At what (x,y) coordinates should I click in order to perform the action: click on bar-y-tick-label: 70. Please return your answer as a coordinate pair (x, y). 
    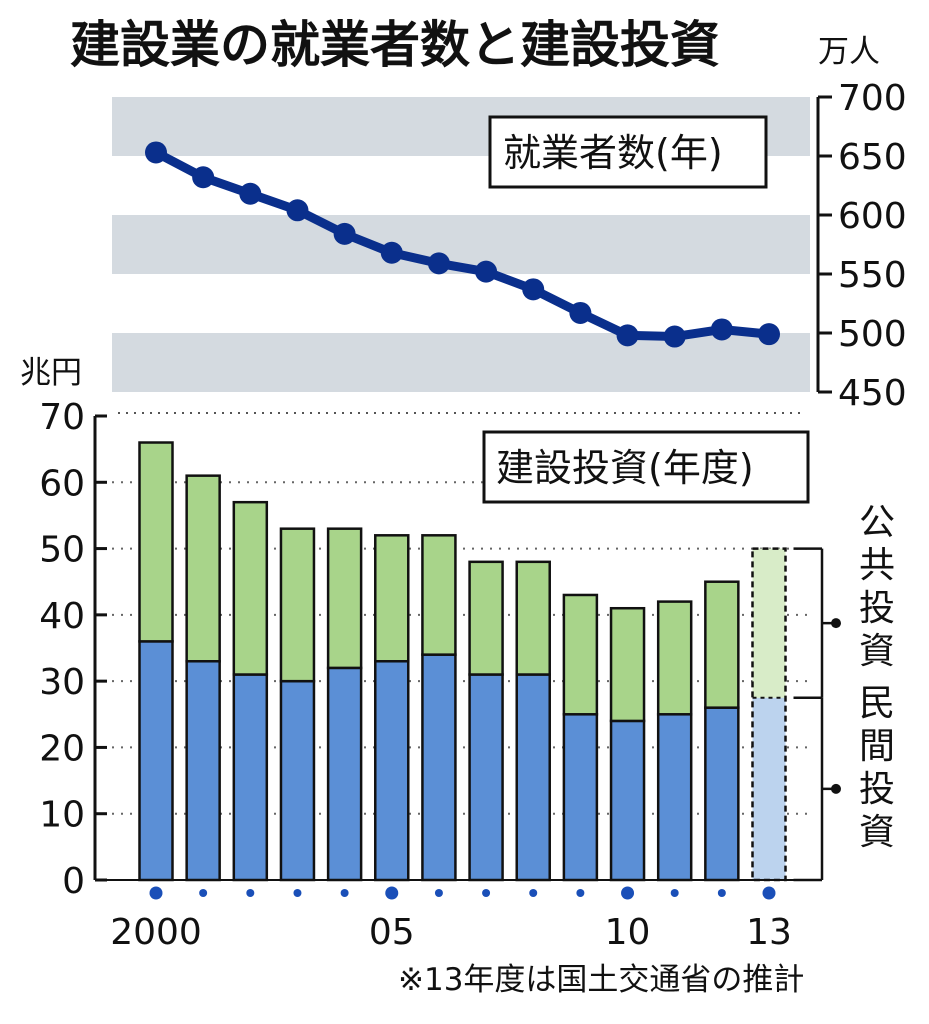
    Looking at the image, I should click on (62, 417).